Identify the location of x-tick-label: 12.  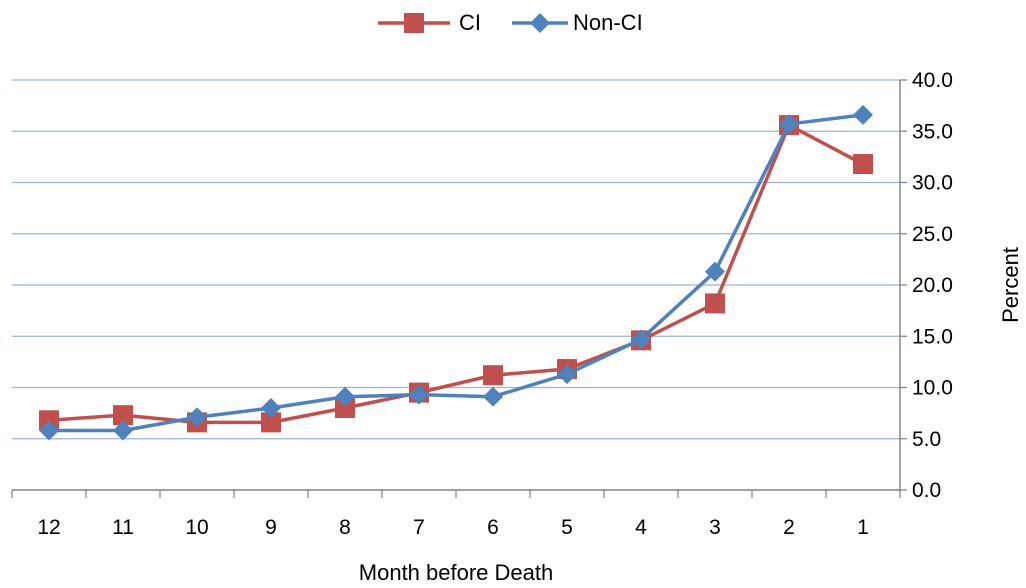
(48, 527).